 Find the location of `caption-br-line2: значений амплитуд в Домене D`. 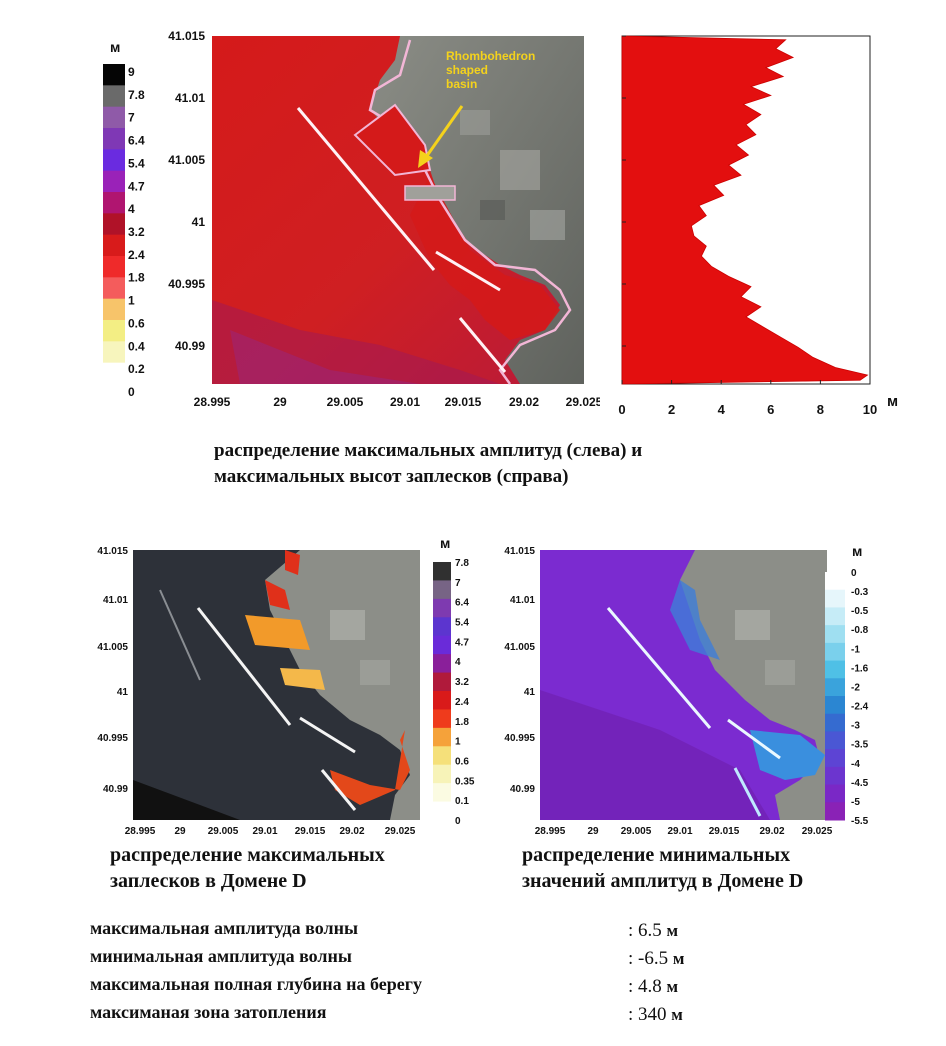

caption-br-line2: значений амплитуд в Домене D is located at coordinates (663, 881).